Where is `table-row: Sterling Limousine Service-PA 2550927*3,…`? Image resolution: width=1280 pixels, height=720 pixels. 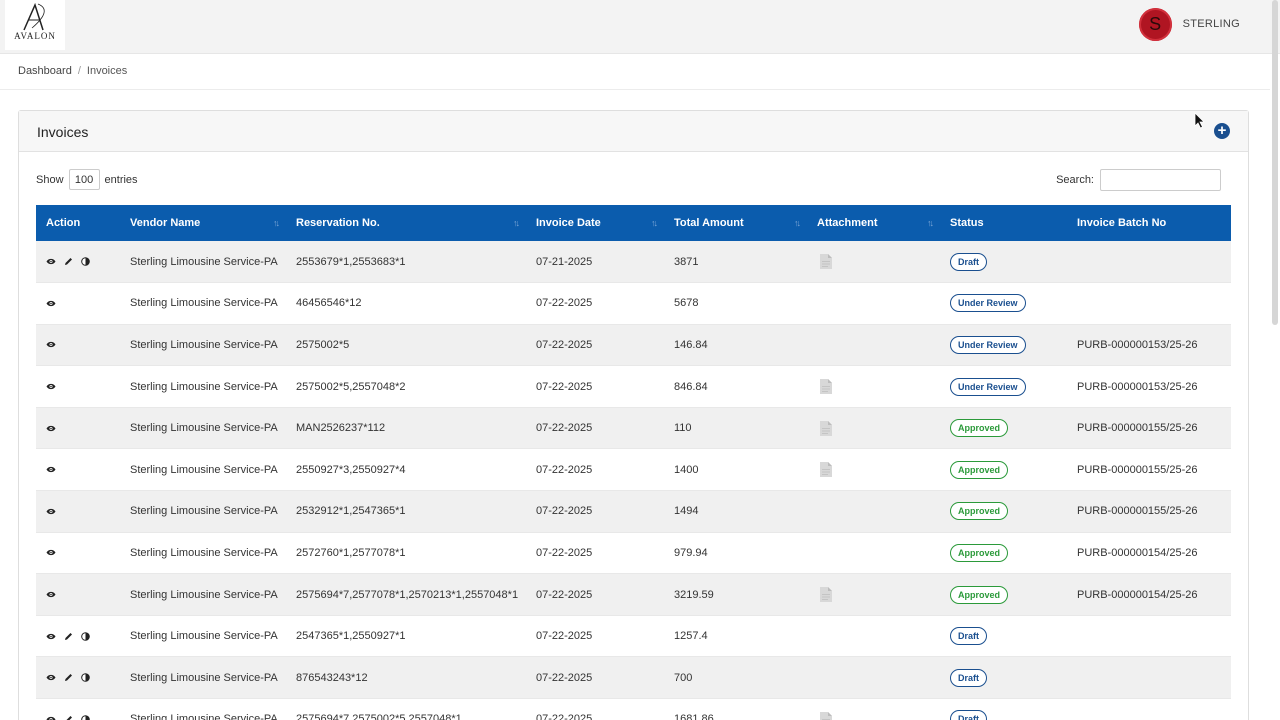 table-row: Sterling Limousine Service-PA 2550927*3,… is located at coordinates (633, 470).